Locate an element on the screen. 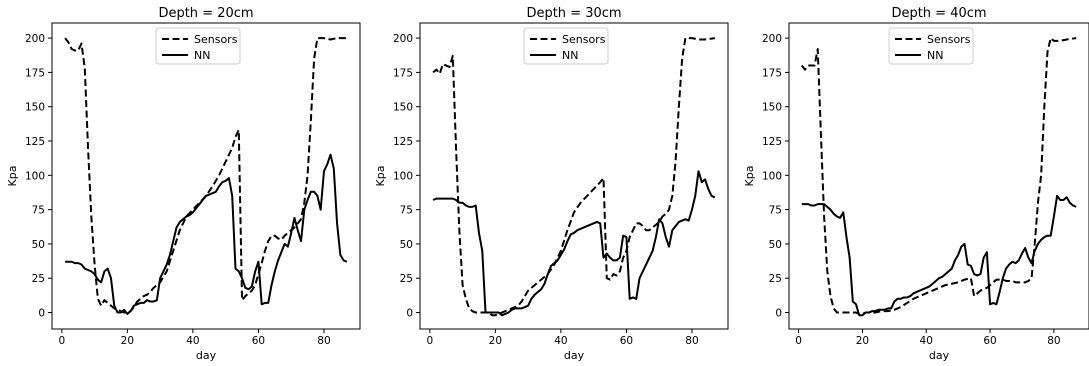  chart-title: Depth = 30cm is located at coordinates (573, 13).